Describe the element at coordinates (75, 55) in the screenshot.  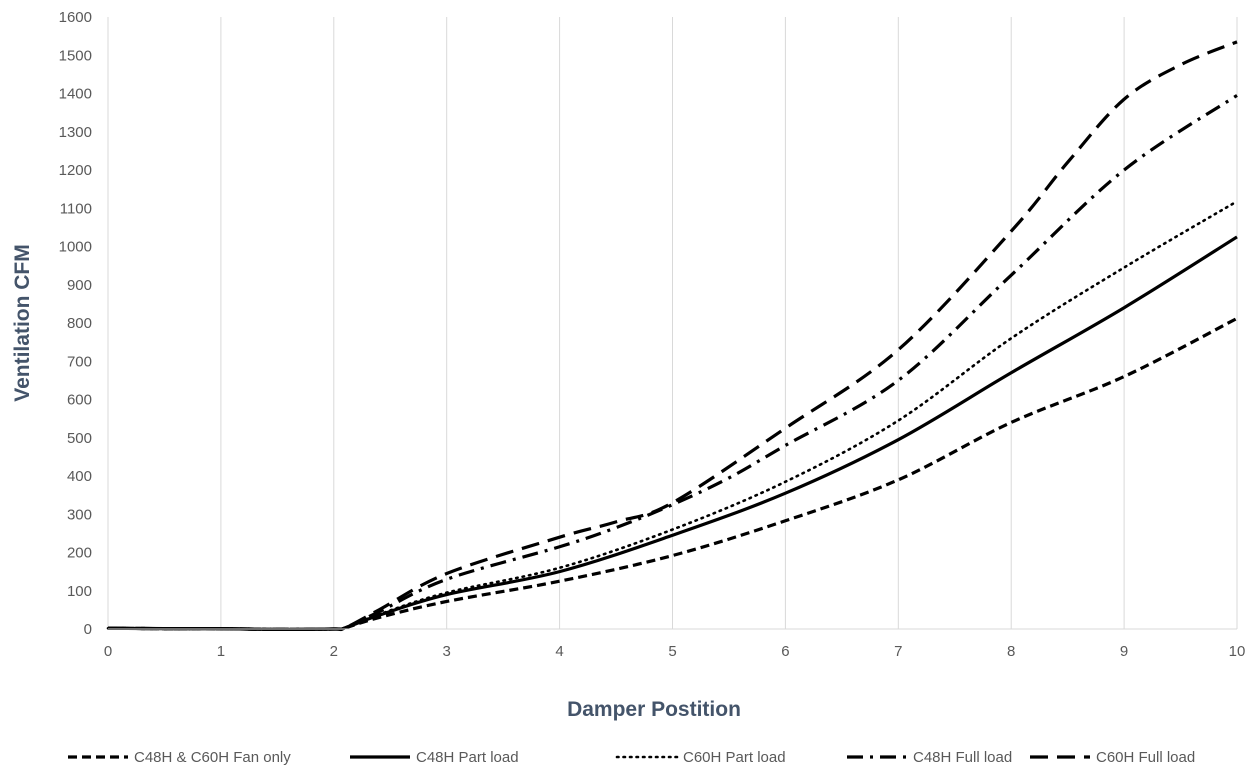
I see `y-tick-label: 1500` at that location.